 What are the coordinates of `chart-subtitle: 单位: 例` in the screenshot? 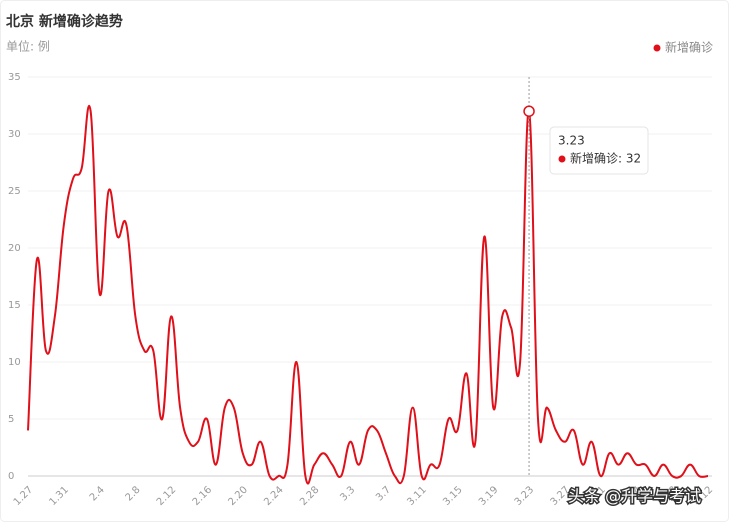 It's located at (28, 46).